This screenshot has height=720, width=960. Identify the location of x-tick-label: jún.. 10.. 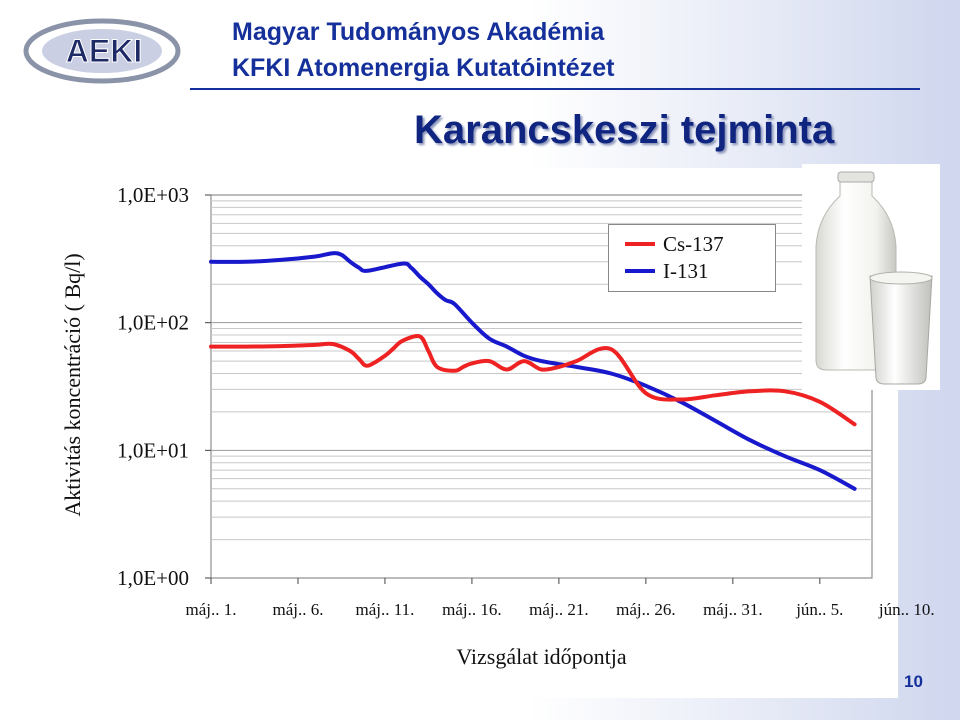
(906, 609).